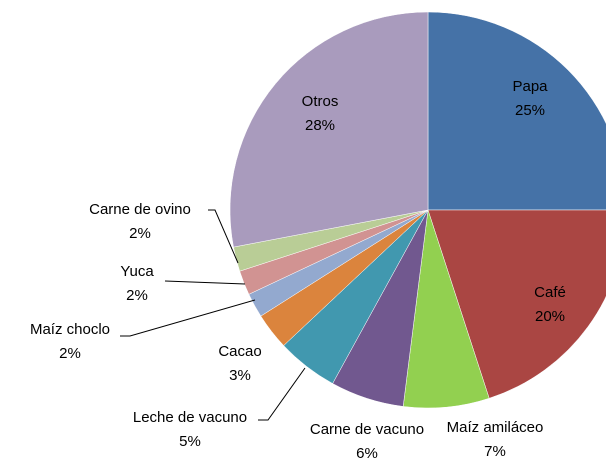 This screenshot has width=606, height=459. I want to click on slice-label: Papa, so click(530, 86).